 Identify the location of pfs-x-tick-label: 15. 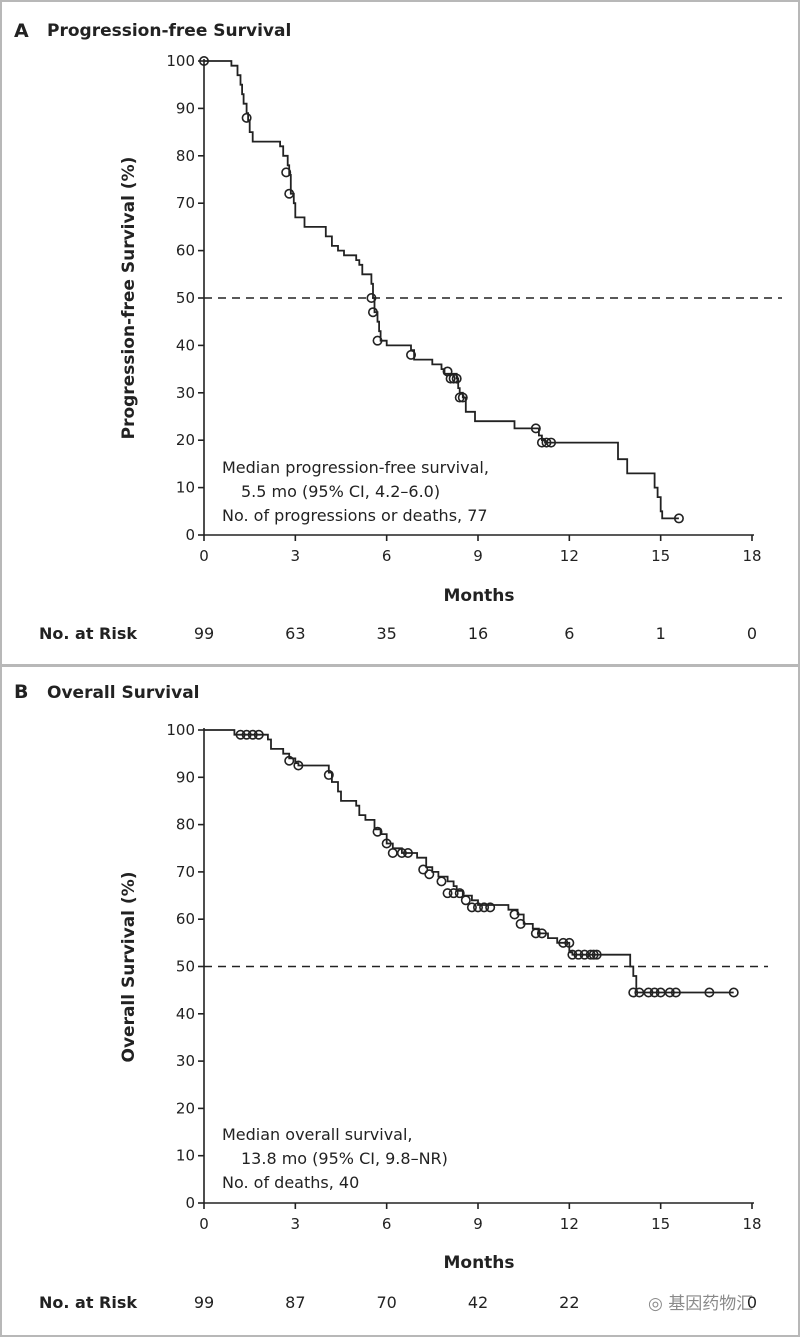
(660, 556).